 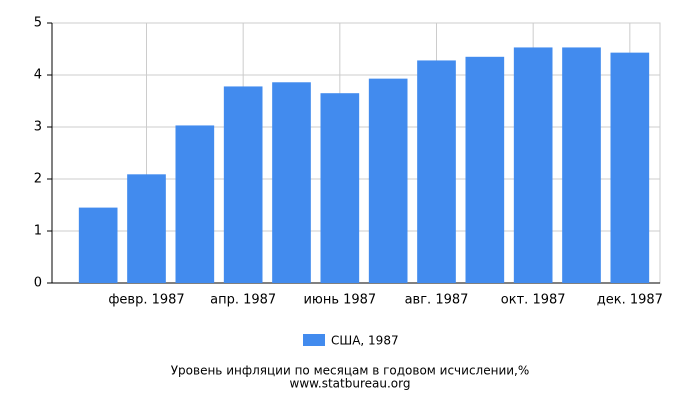 I want to click on y-tick-label: 1, so click(x=38, y=231).